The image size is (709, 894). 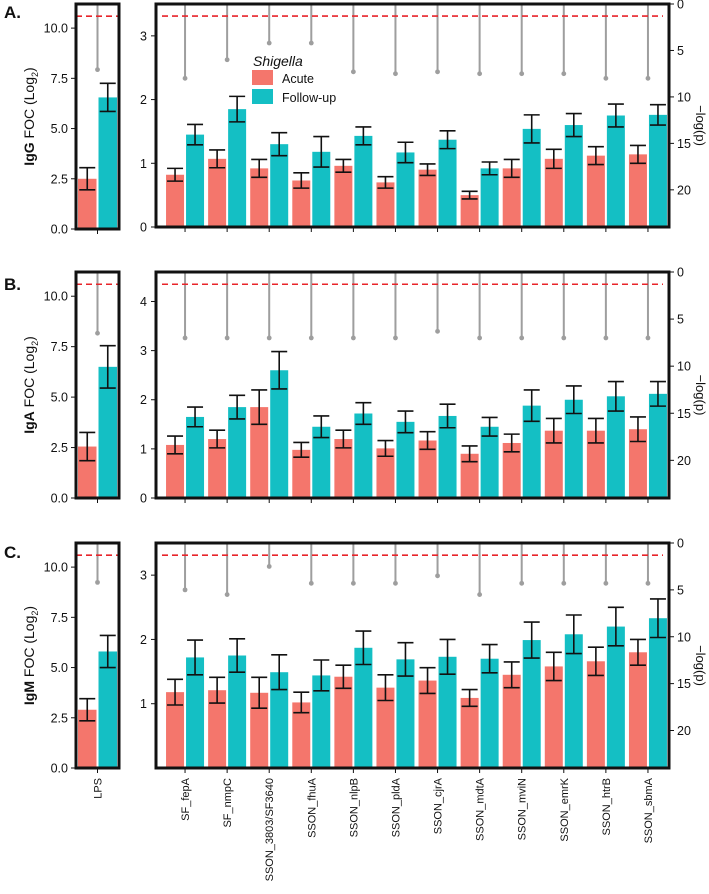 What do you see at coordinates (12, 284) in the screenshot?
I see `panel-2-label: B.` at bounding box center [12, 284].